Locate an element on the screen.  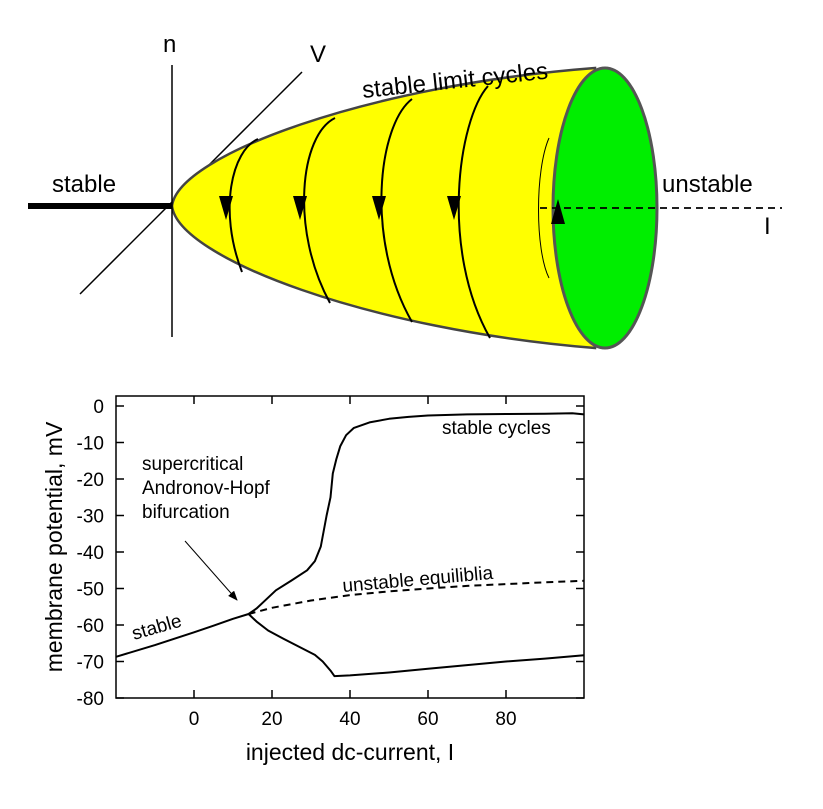
cap-orbit-arrow is located at coordinates (558, 211).